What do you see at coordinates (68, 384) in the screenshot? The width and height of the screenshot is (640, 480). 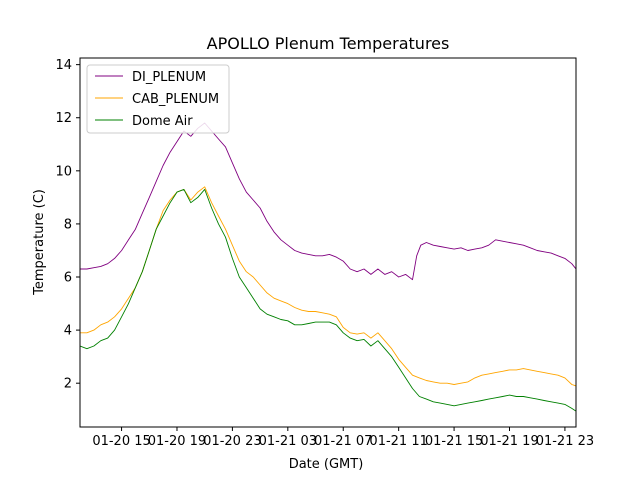 I see `y-tick-label: 2` at bounding box center [68, 384].